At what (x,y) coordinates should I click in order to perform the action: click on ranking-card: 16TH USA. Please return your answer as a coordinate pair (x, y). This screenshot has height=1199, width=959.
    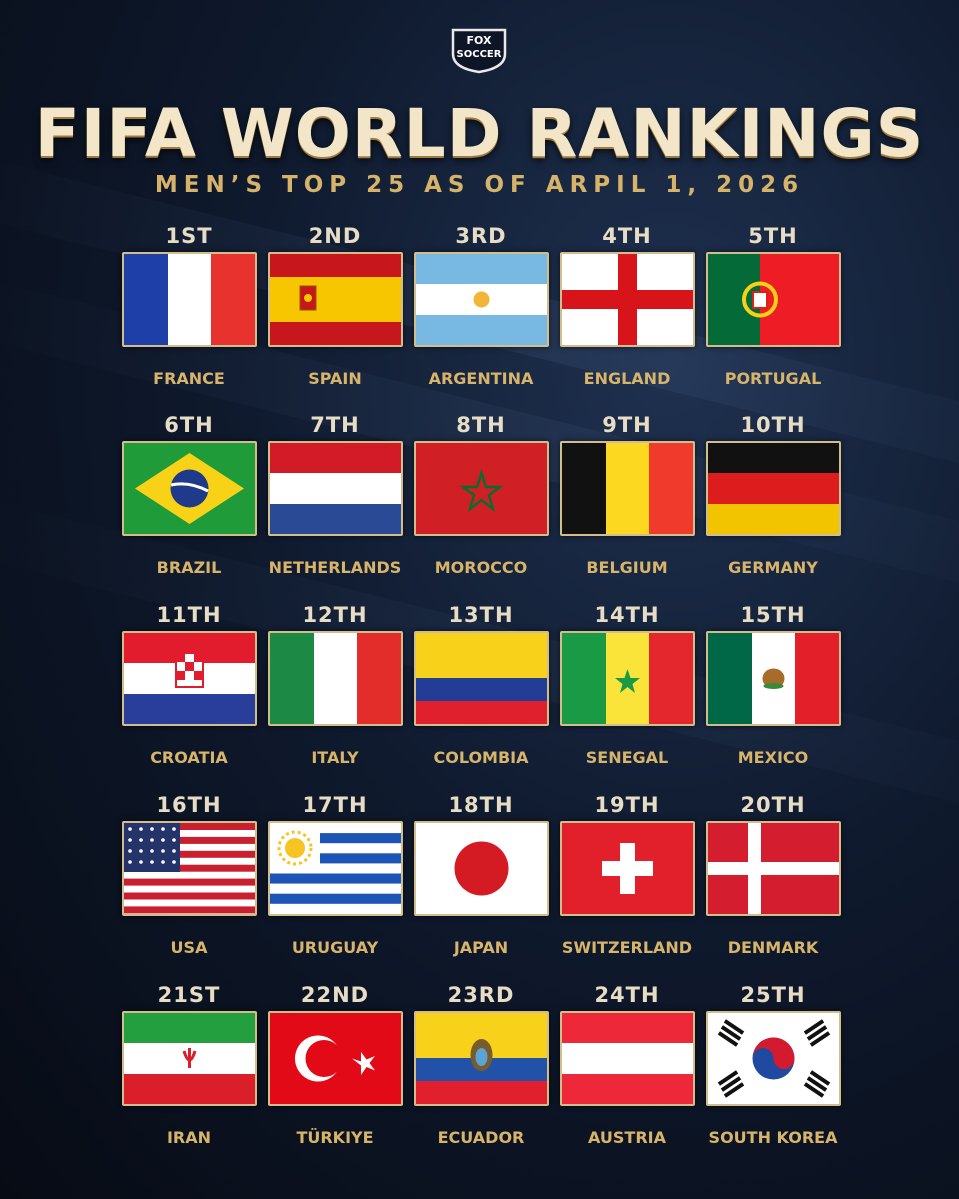
    Looking at the image, I should click on (189, 875).